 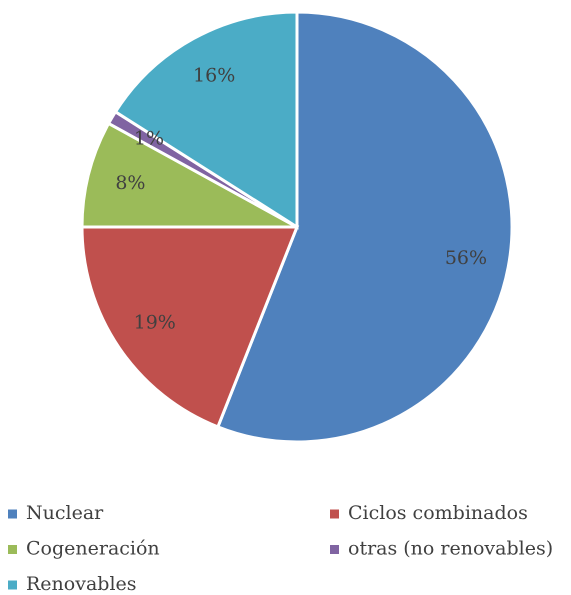 I want to click on data-label: 56%, so click(x=466, y=258).